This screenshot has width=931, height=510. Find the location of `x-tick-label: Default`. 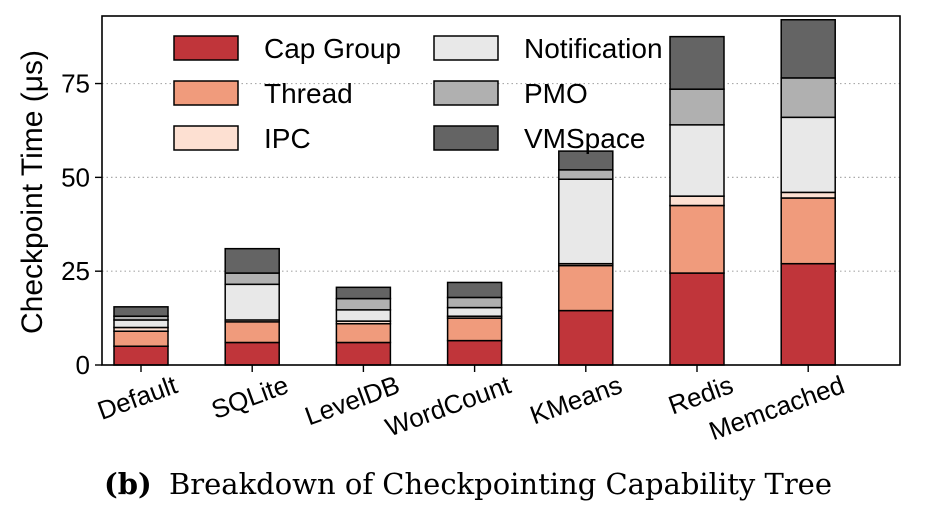

x-tick-label: Default is located at coordinates (137, 397).